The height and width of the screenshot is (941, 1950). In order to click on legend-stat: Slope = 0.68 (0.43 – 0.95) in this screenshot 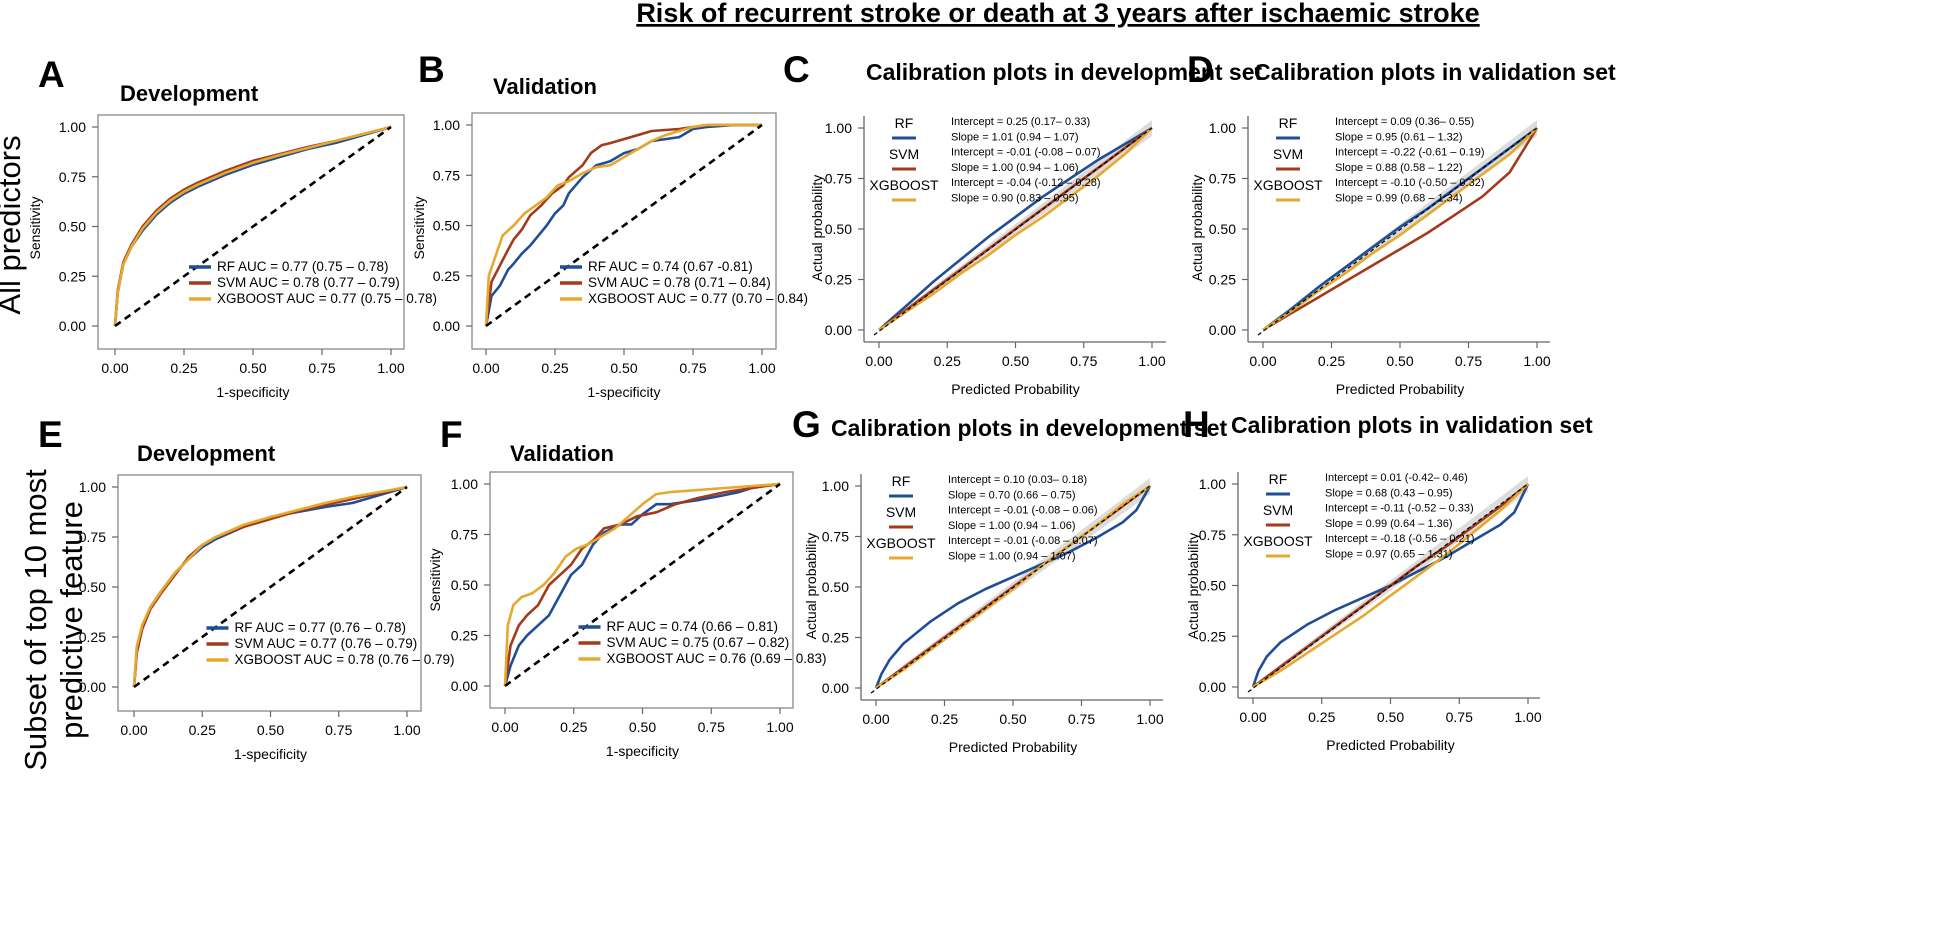, I will do `click(1389, 493)`.